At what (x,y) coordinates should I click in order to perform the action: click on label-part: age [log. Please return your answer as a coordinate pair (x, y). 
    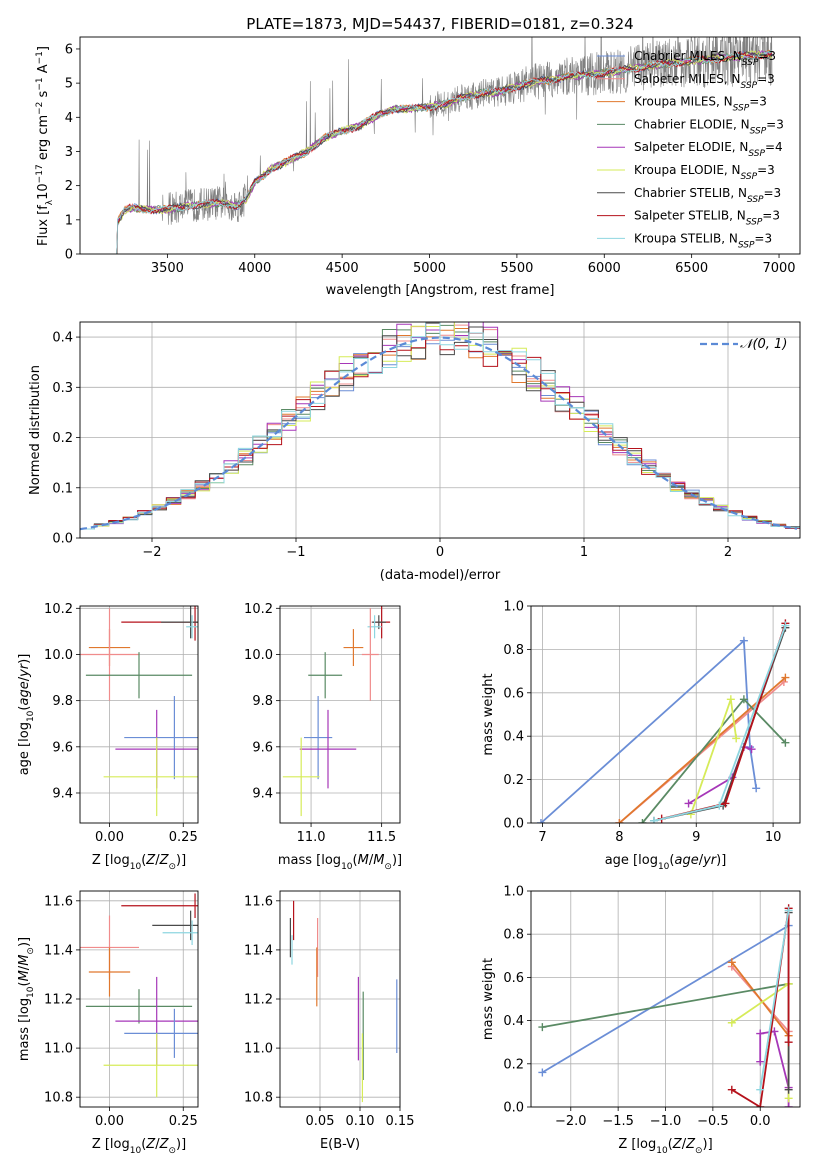
    Looking at the image, I should click on (631, 860).